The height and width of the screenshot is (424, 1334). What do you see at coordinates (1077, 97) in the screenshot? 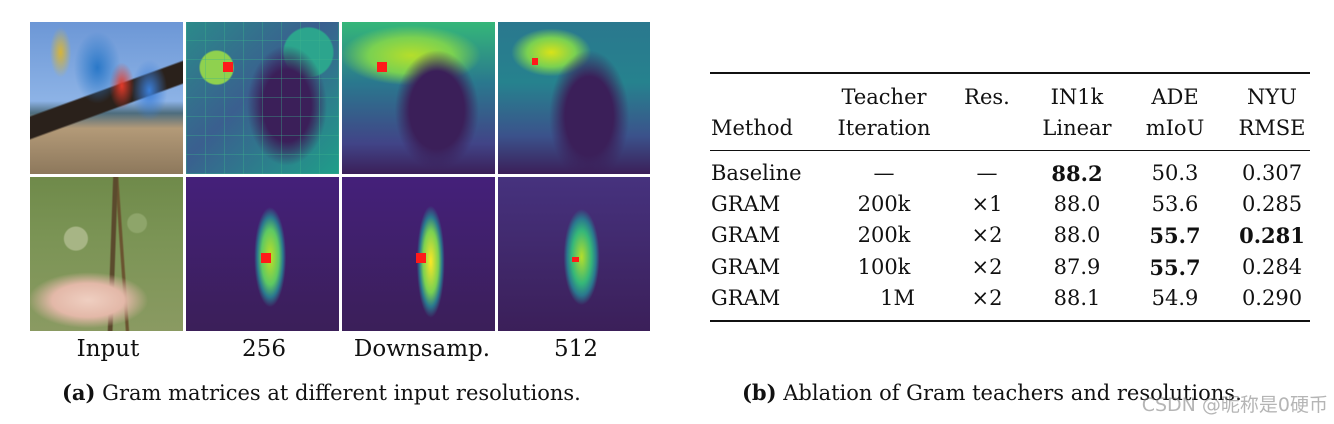
I see `header-in1k-line1: IN1k` at bounding box center [1077, 97].